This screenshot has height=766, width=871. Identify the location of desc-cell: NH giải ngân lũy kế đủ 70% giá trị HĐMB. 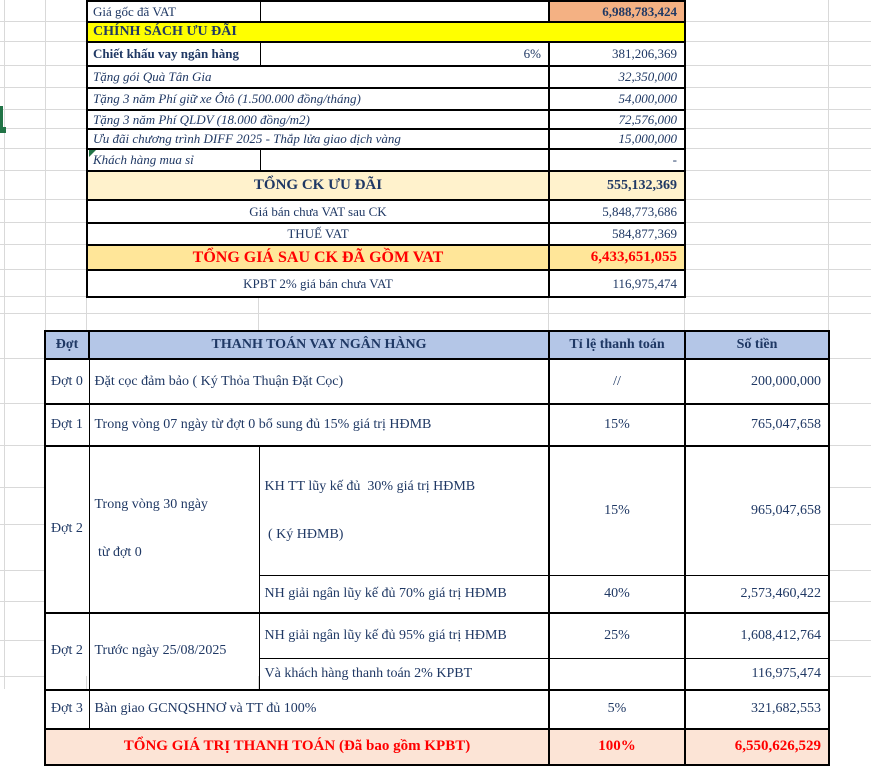
(404, 594).